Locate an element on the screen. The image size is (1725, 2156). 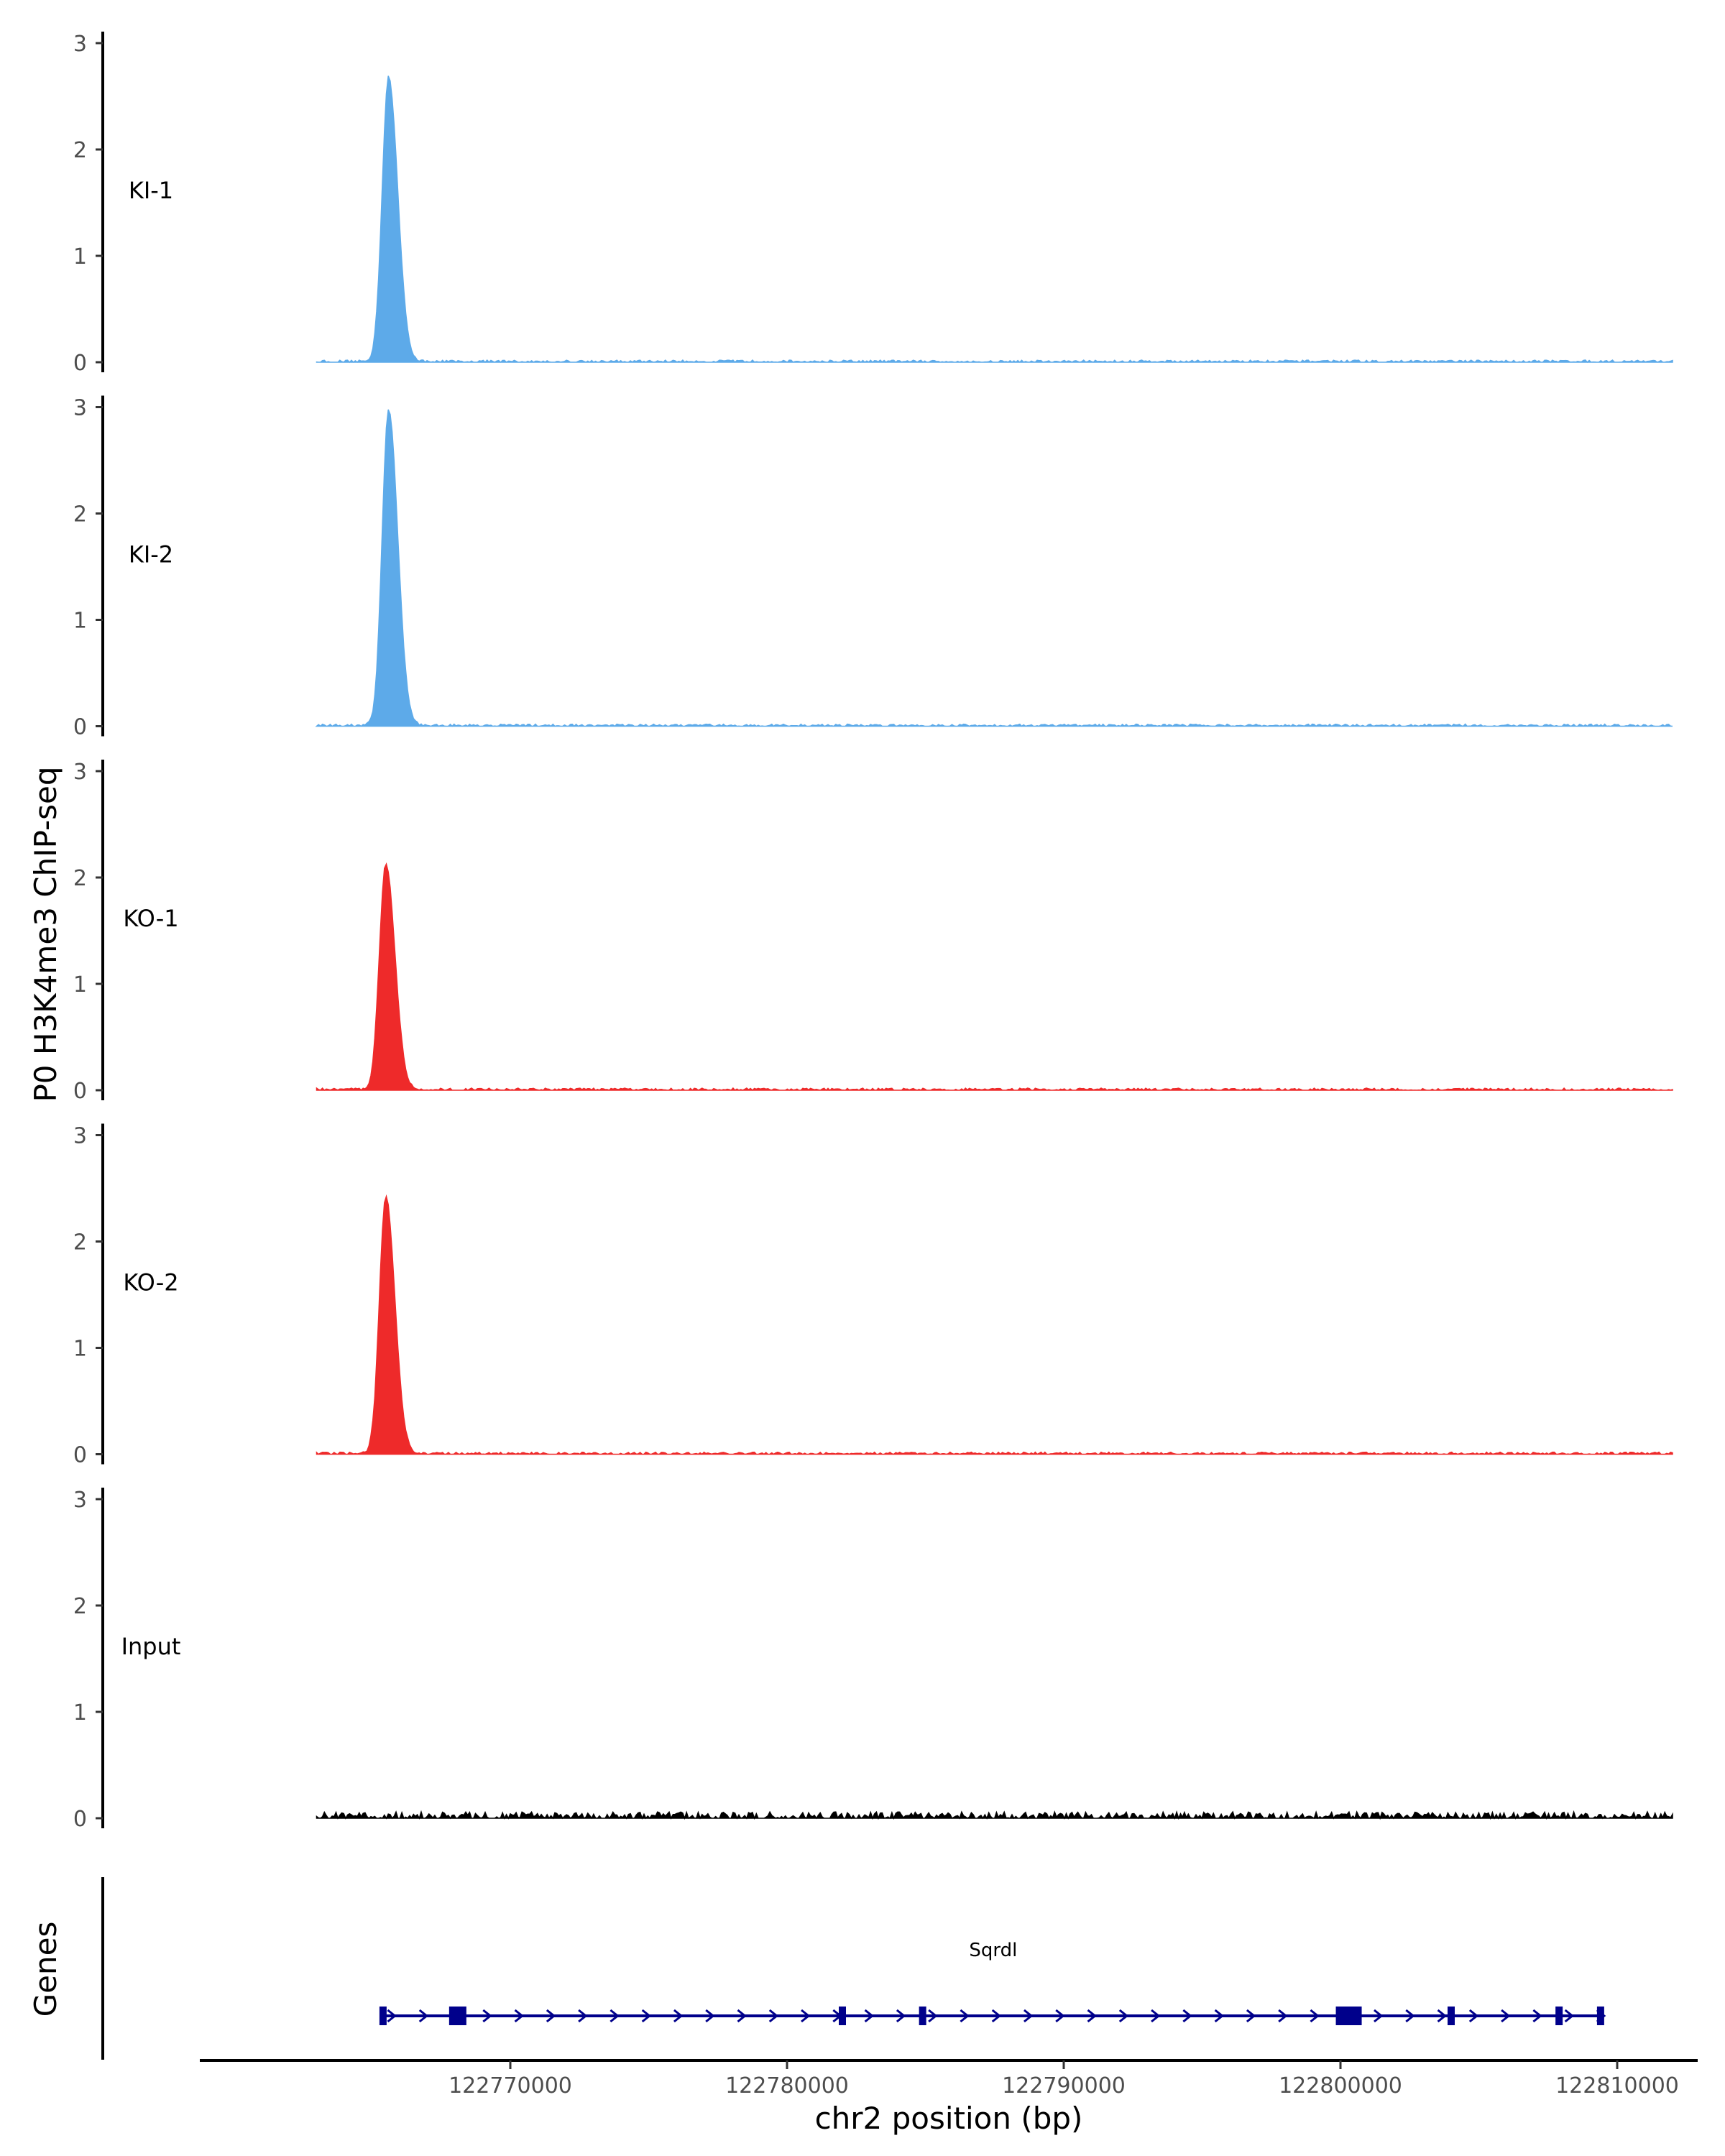
x-axis-title: chr2 position (bp) is located at coordinates (949, 2118).